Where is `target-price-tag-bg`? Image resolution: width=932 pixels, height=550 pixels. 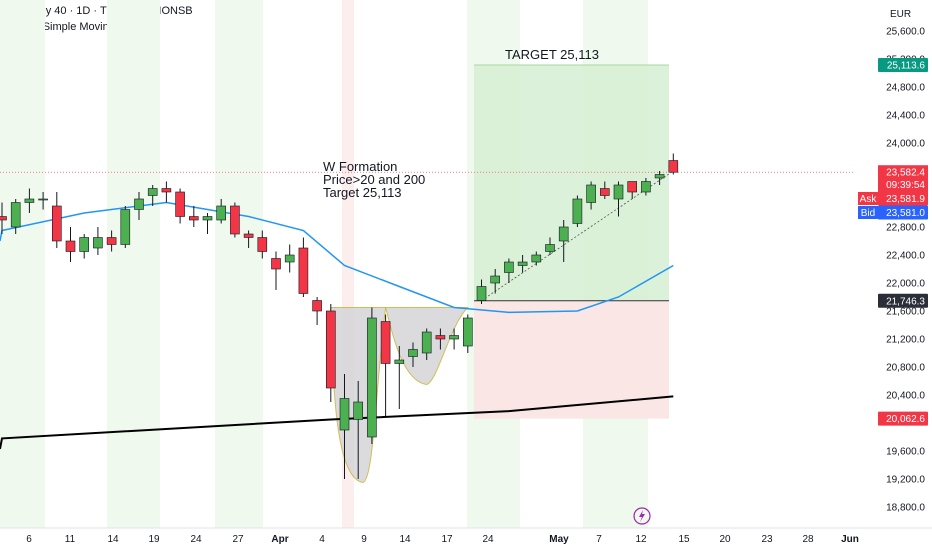
target-price-tag-bg is located at coordinates (903, 65).